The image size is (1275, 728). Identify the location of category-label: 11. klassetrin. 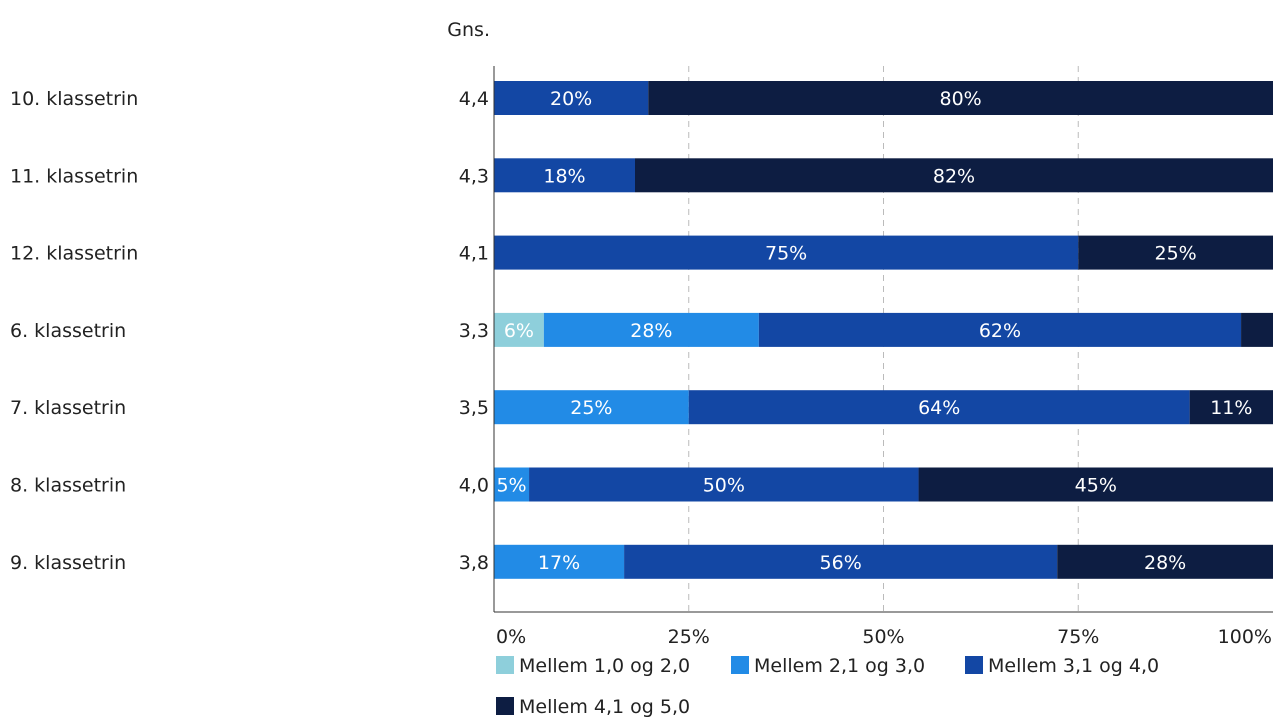
(74, 176).